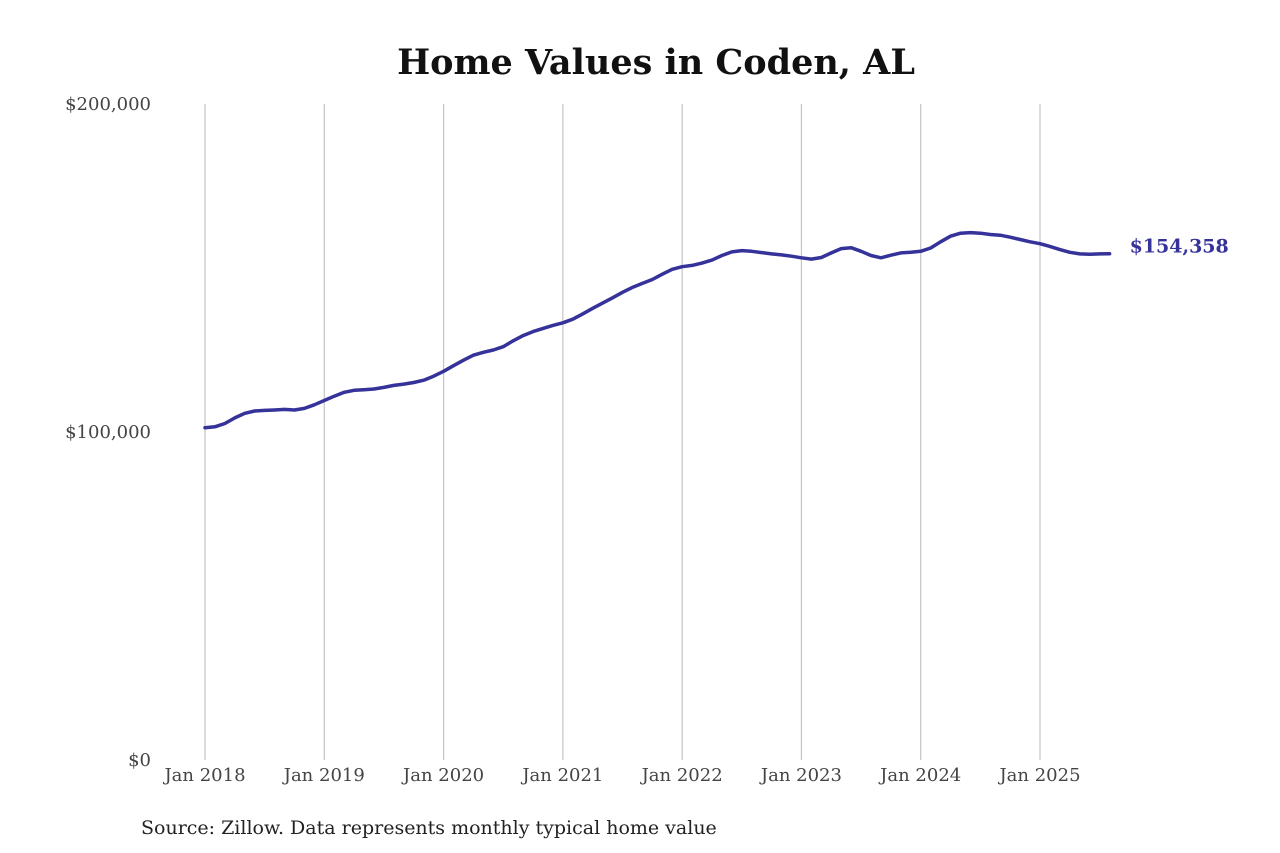  What do you see at coordinates (1179, 247) in the screenshot?
I see `end-value-label: $154,358` at bounding box center [1179, 247].